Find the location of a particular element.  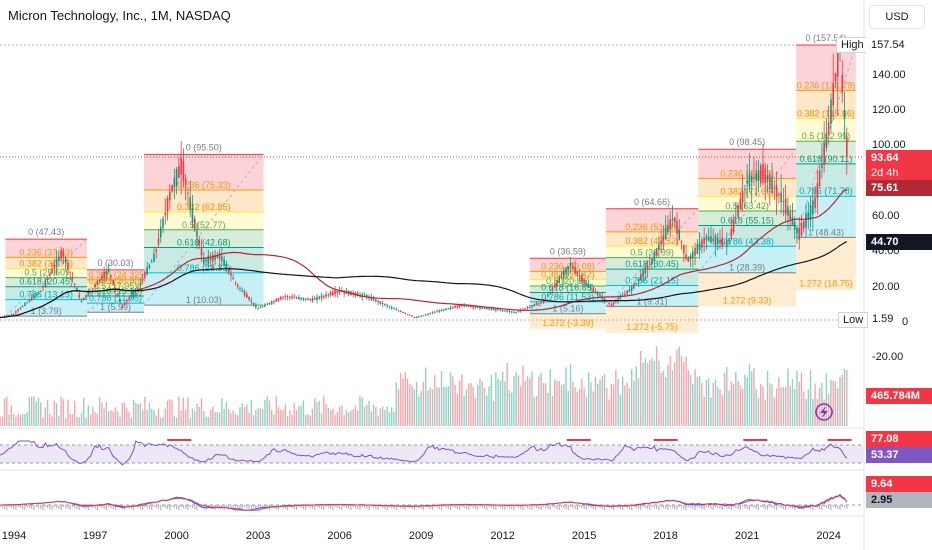

fib-level-label: 0.618 (16.89) is located at coordinates (568, 288).